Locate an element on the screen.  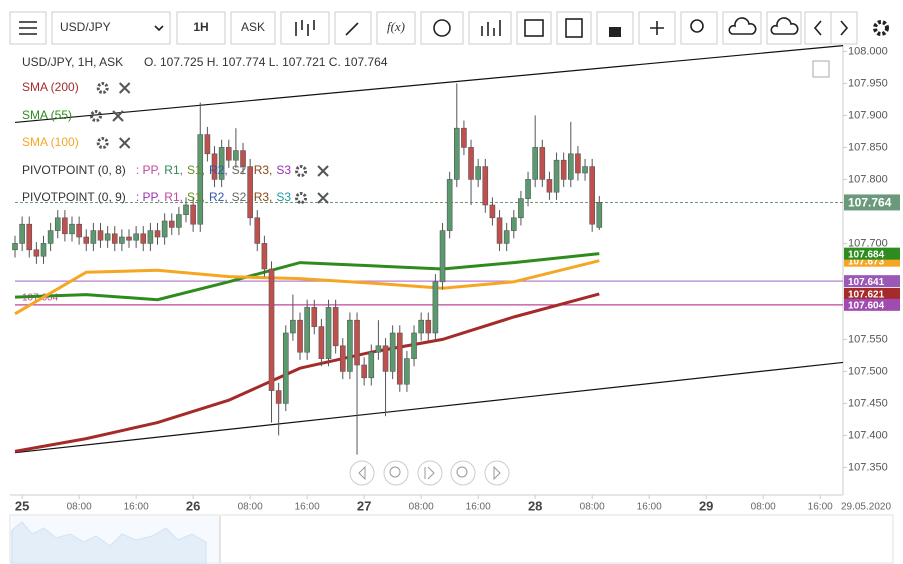
info-button is located at coordinates (442, 28).